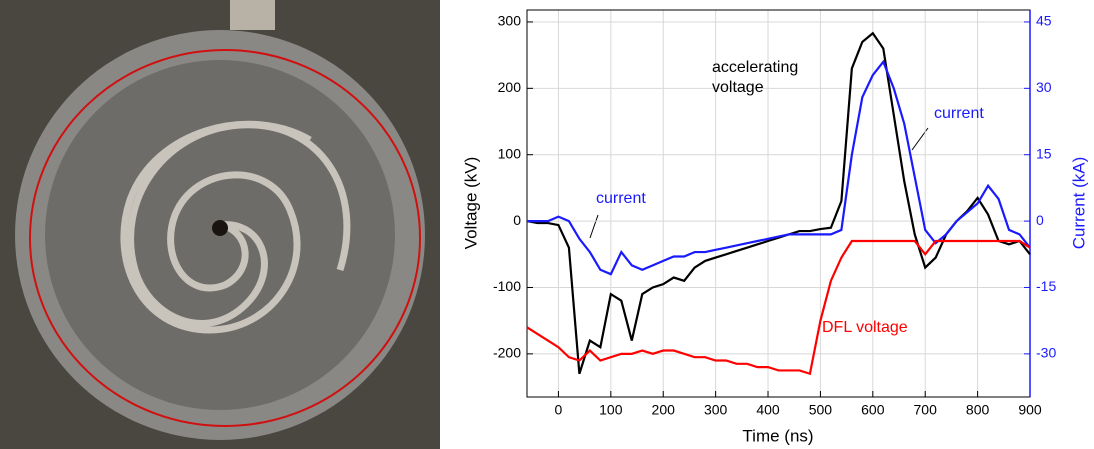 Image resolution: width=1094 pixels, height=449 pixels. Describe the element at coordinates (510, 21) in the screenshot. I see `y-tick-label: 300` at that location.